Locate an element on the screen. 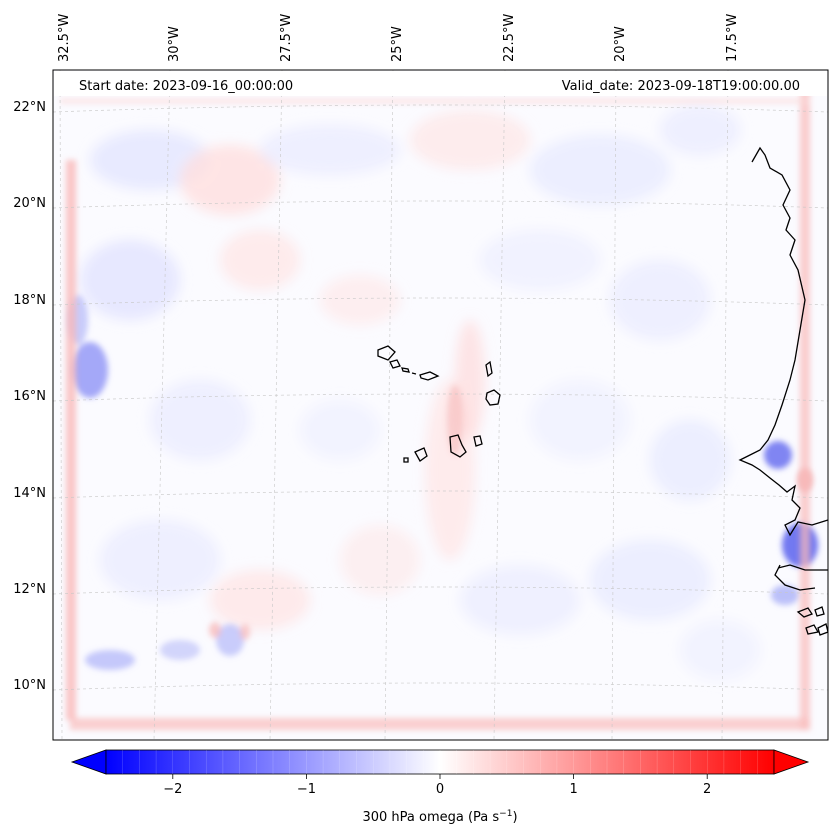 Image resolution: width=837 pixels, height=839 pixels. colorbar-tick-label: 0 is located at coordinates (440, 789).